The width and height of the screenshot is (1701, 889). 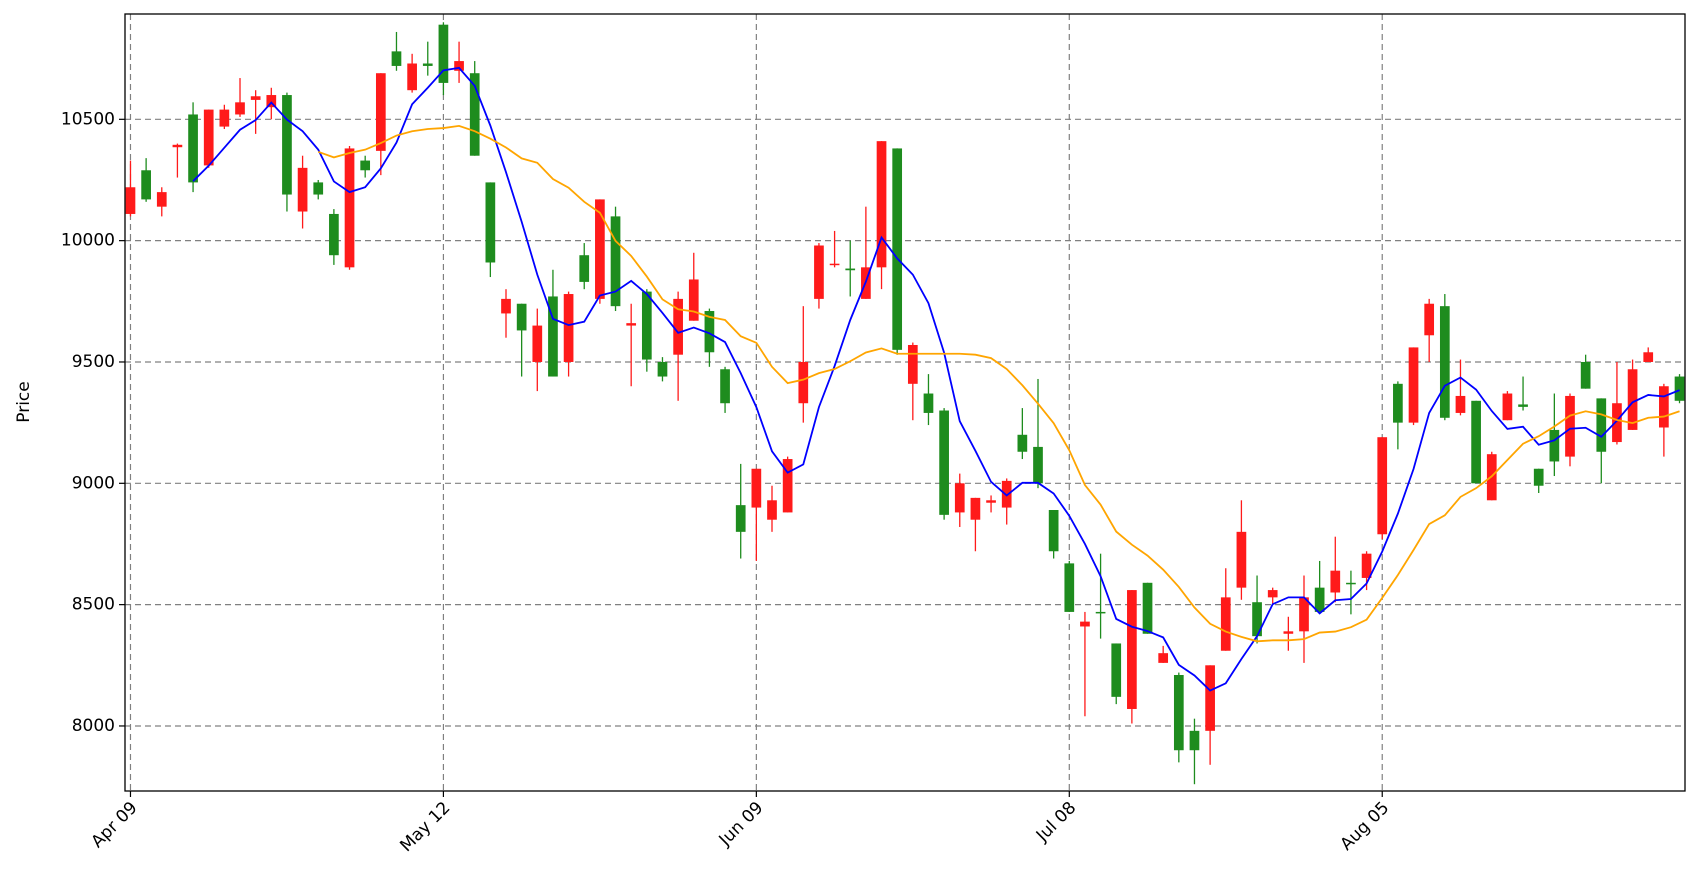 I want to click on x-tick-label: Apr 09, so click(x=114, y=825).